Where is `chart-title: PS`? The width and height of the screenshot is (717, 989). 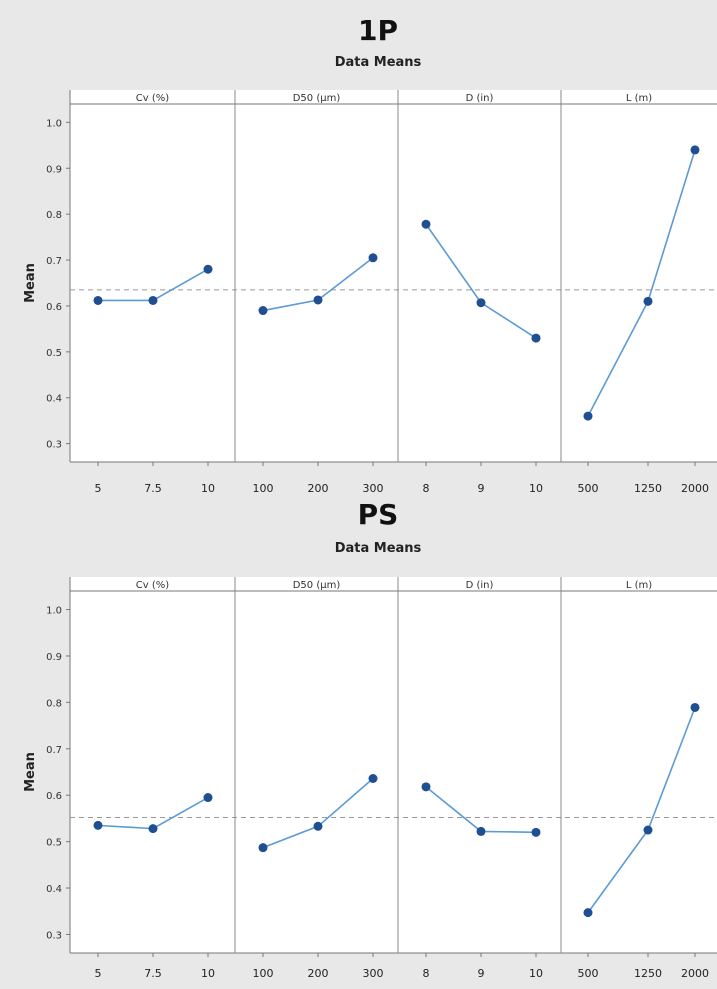 chart-title: PS is located at coordinates (378, 514).